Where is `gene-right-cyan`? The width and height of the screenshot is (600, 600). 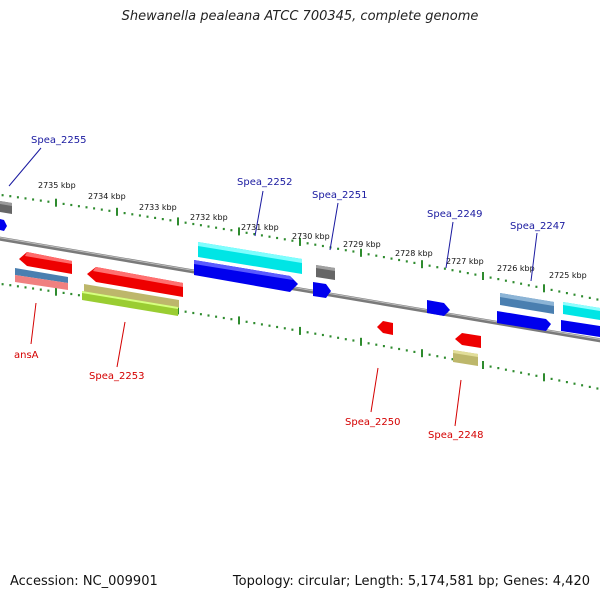 gene-right-cyan is located at coordinates (581, 311).